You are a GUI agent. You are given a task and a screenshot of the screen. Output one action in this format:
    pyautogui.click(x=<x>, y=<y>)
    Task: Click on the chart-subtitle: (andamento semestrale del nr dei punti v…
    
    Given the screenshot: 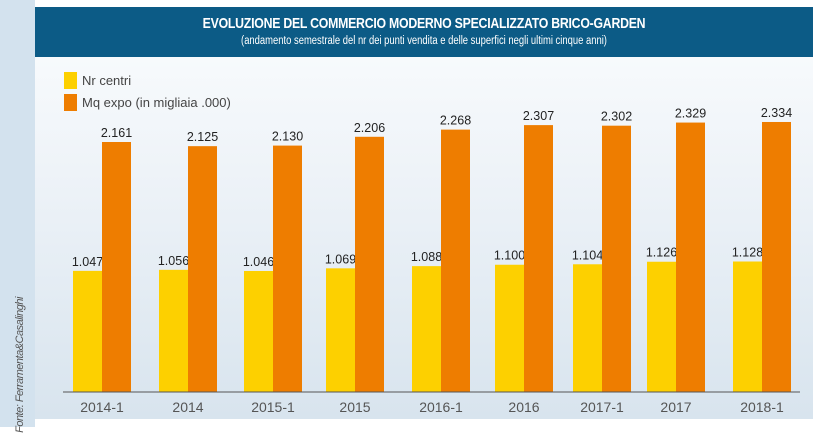 What is the action you would take?
    pyautogui.click(x=424, y=41)
    